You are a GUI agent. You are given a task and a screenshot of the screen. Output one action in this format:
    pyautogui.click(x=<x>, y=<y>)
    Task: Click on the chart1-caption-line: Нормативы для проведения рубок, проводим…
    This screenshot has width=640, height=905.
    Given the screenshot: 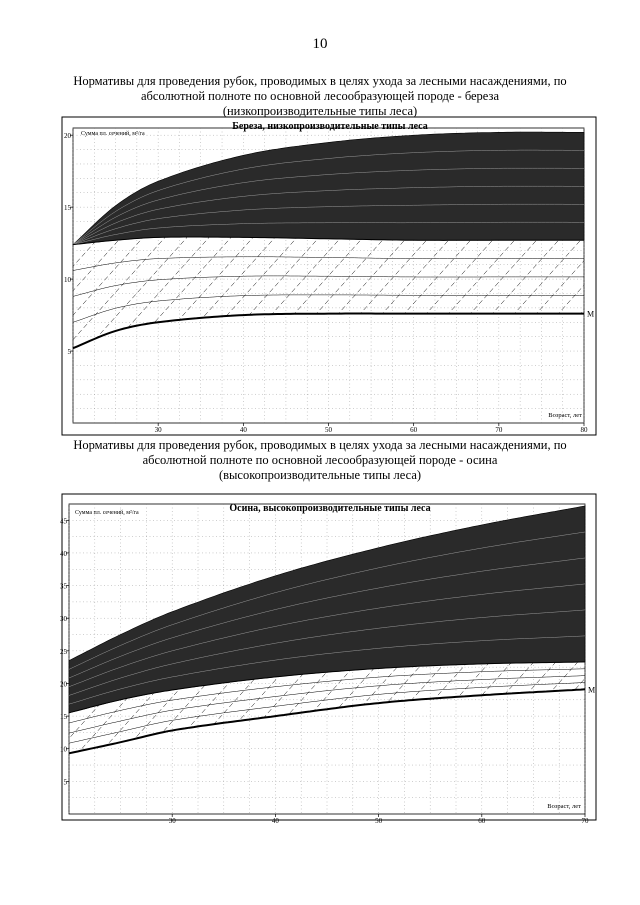 What is the action you would take?
    pyautogui.click(x=320, y=81)
    